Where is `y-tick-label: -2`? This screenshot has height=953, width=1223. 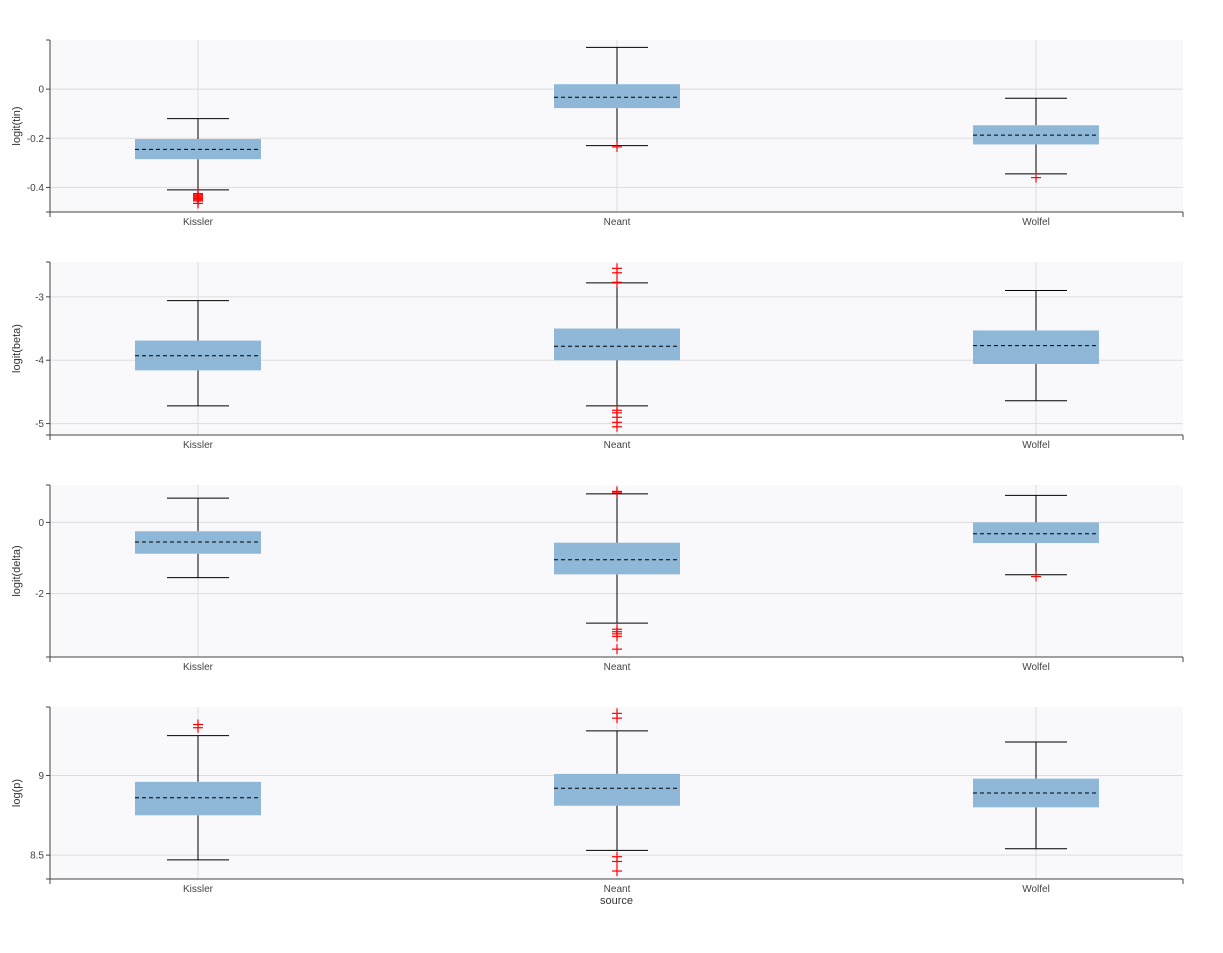 y-tick-label: -2 is located at coordinates (39, 594).